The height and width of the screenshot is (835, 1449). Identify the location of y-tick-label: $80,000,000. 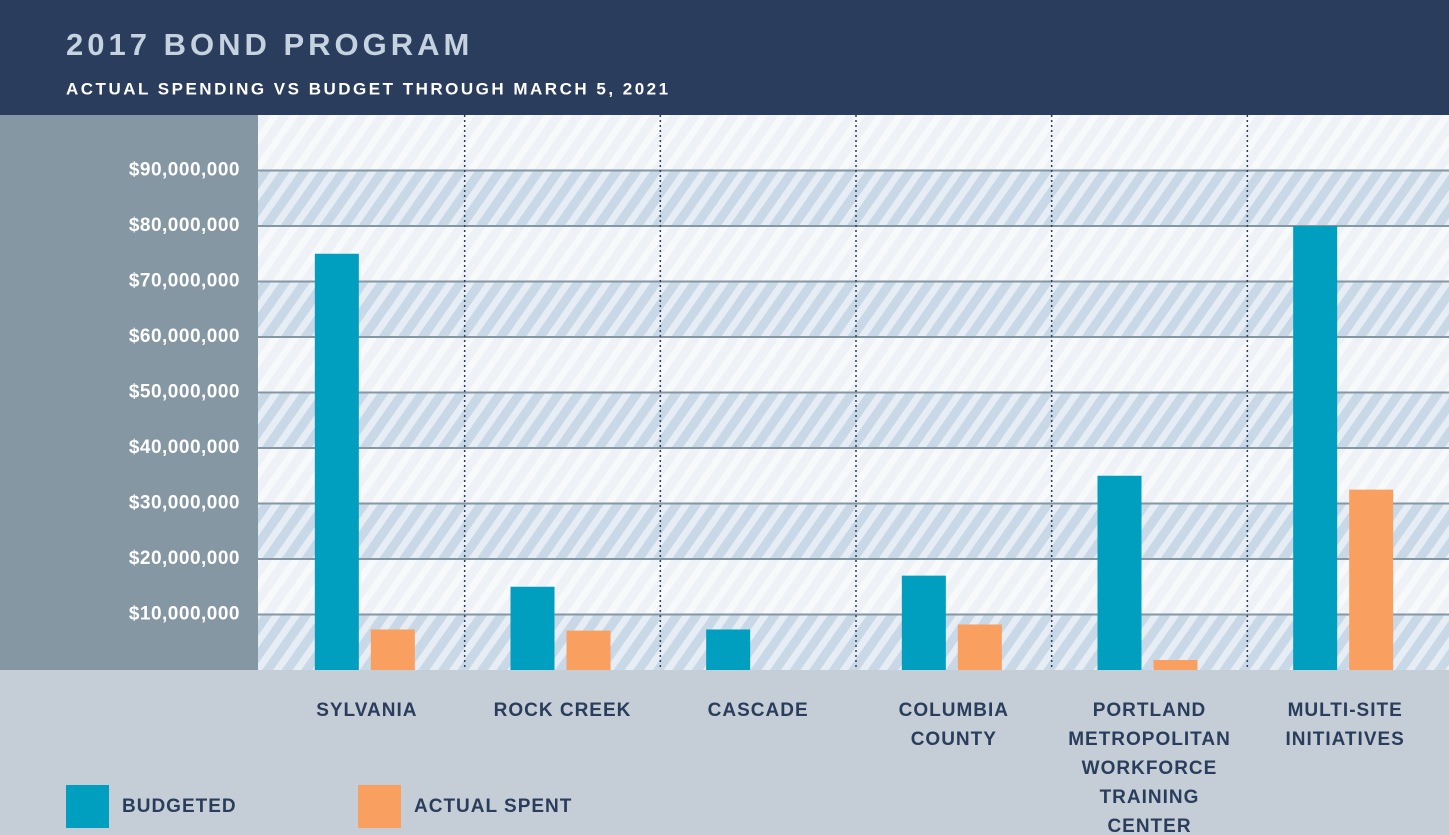
(184, 225).